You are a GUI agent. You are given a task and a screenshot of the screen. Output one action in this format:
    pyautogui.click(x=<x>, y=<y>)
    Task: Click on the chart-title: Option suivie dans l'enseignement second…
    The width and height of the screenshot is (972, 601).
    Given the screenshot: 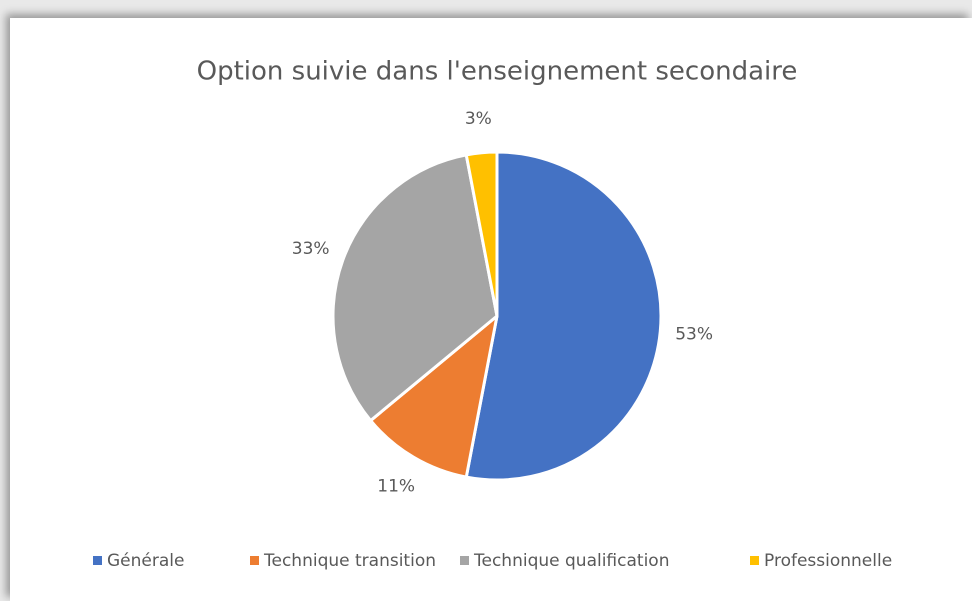 What is the action you would take?
    pyautogui.click(x=497, y=72)
    